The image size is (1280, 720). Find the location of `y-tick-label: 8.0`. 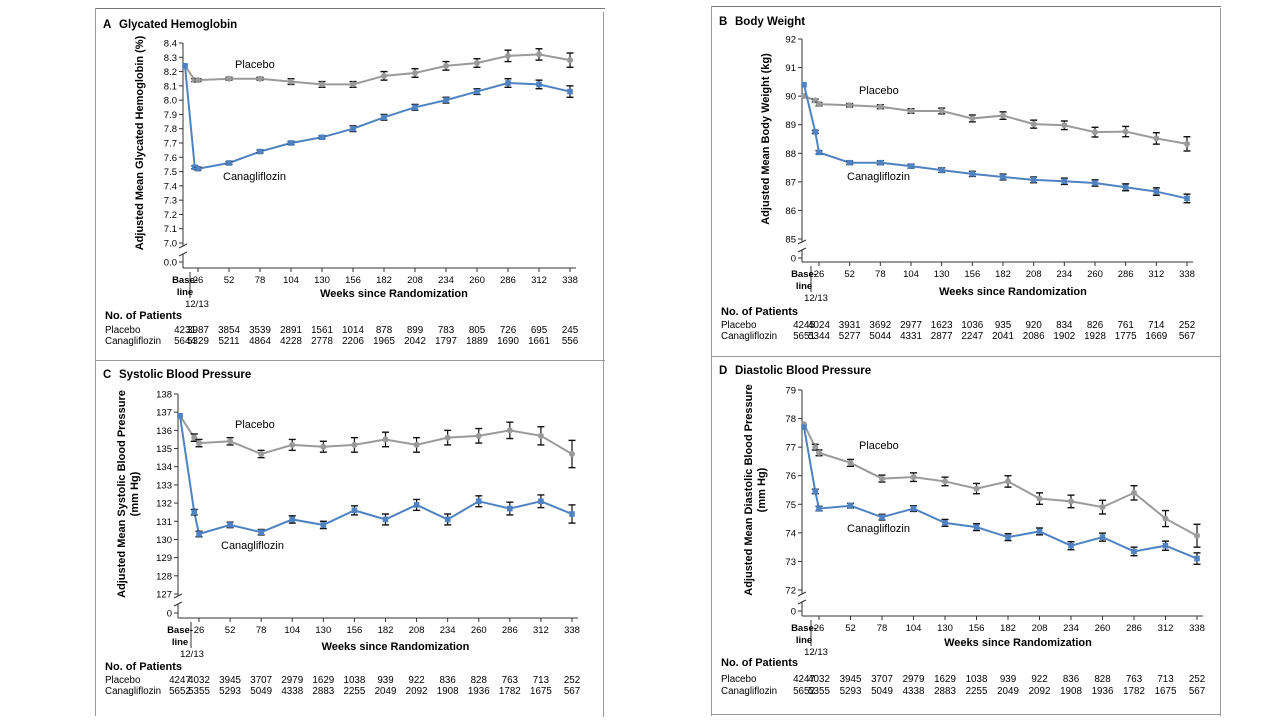

y-tick-label: 8.0 is located at coordinates (170, 101).